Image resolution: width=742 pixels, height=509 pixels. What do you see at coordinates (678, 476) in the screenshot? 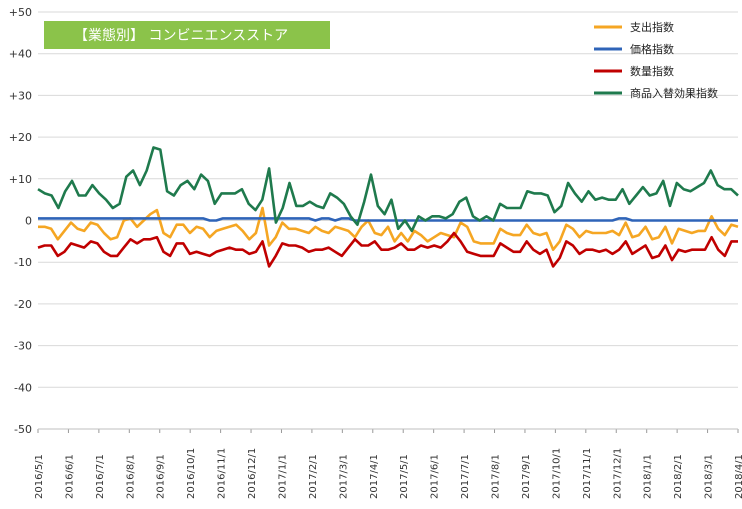
I see `x-tick-label: 2018/2/1` at bounding box center [678, 476].